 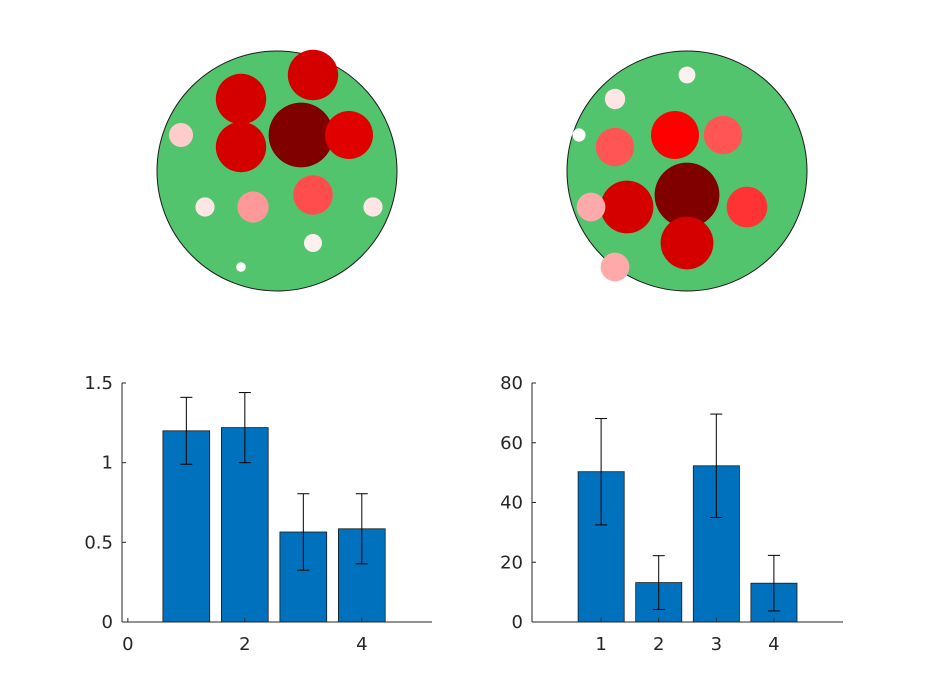 I want to click on circle-dish-left, so click(x=277, y=170).